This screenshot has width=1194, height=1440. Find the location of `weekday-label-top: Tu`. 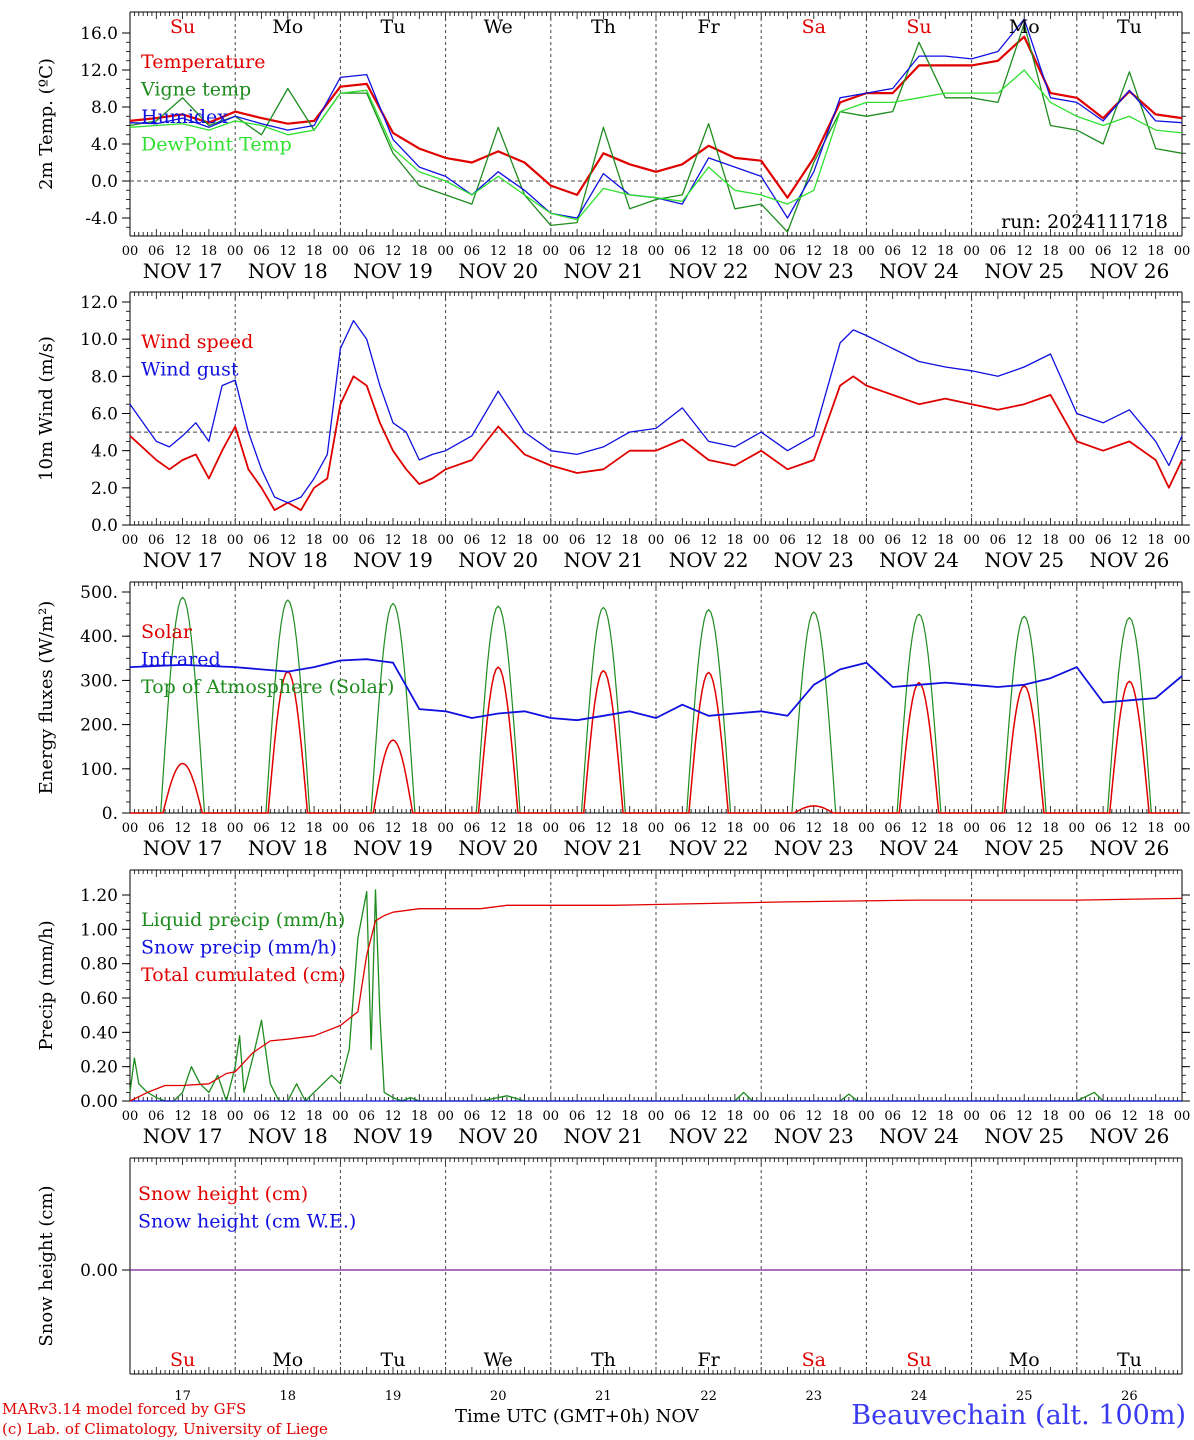

weekday-label-top: Tu is located at coordinates (1129, 27).